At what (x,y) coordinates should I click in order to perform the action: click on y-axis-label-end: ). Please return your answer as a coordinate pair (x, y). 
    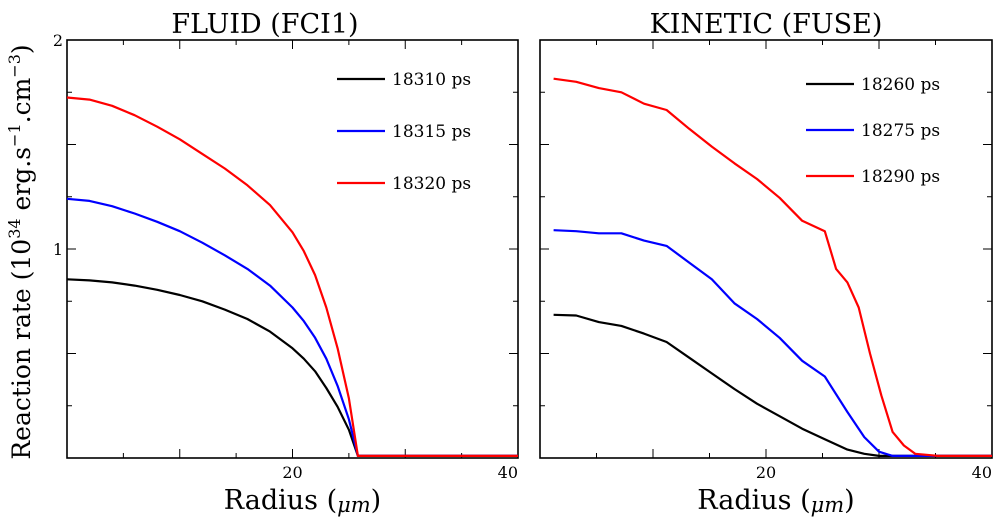
    Looking at the image, I should click on (21, 49).